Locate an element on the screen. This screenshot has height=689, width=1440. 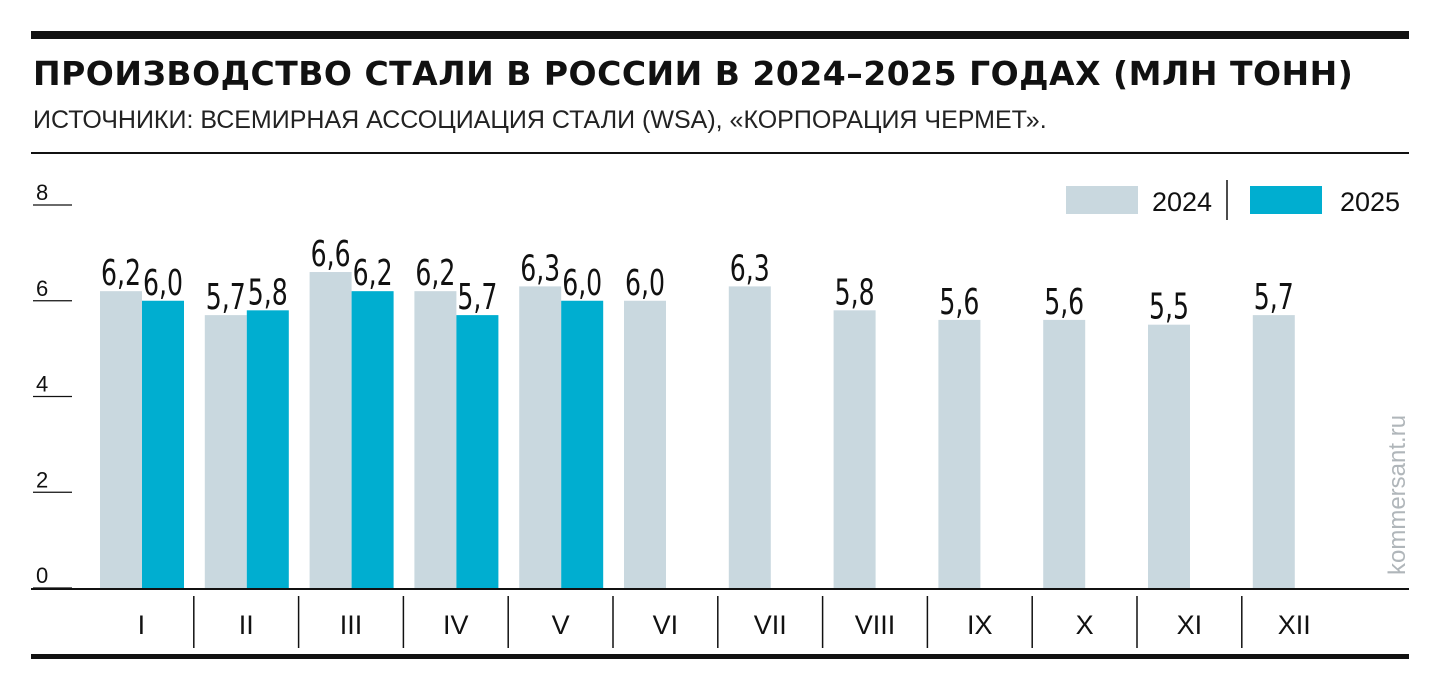
bar-2024-XII is located at coordinates (1273, 451).